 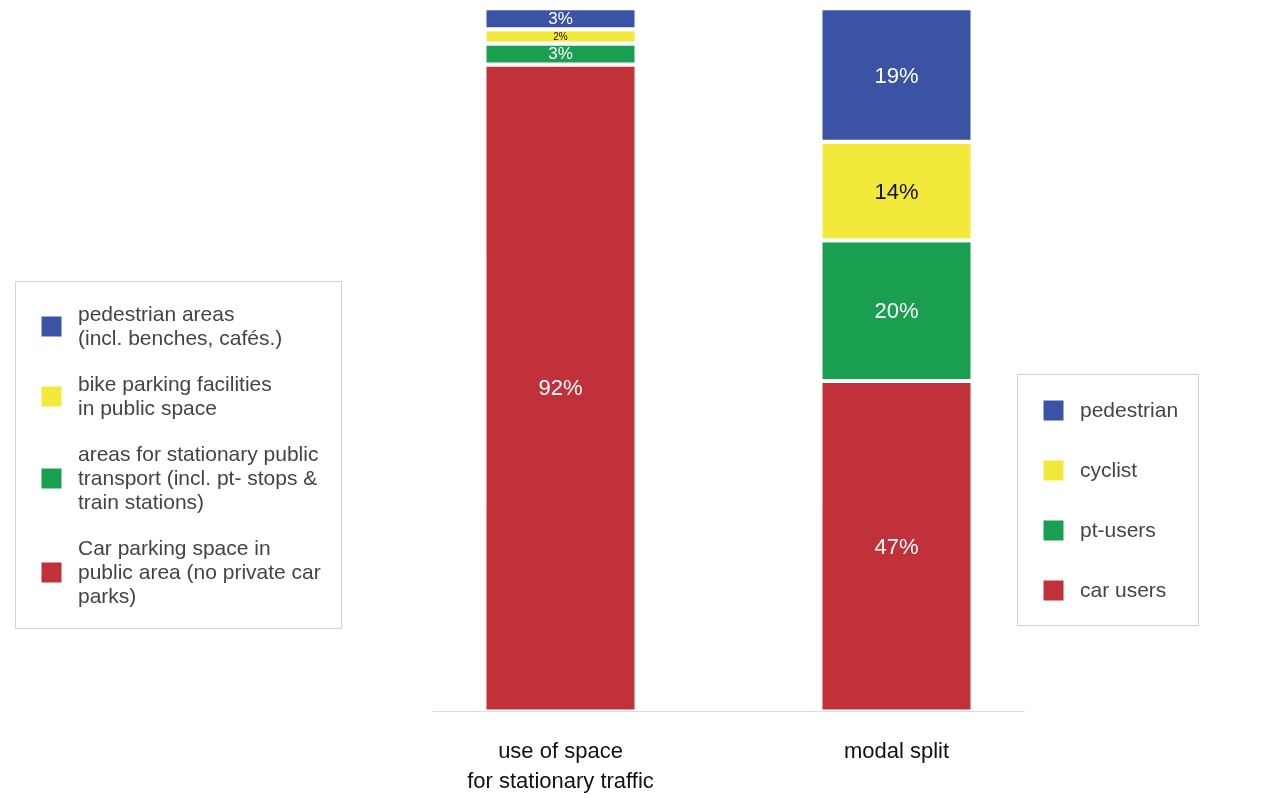 What do you see at coordinates (560, 388) in the screenshot?
I see `data-label: 92%` at bounding box center [560, 388].